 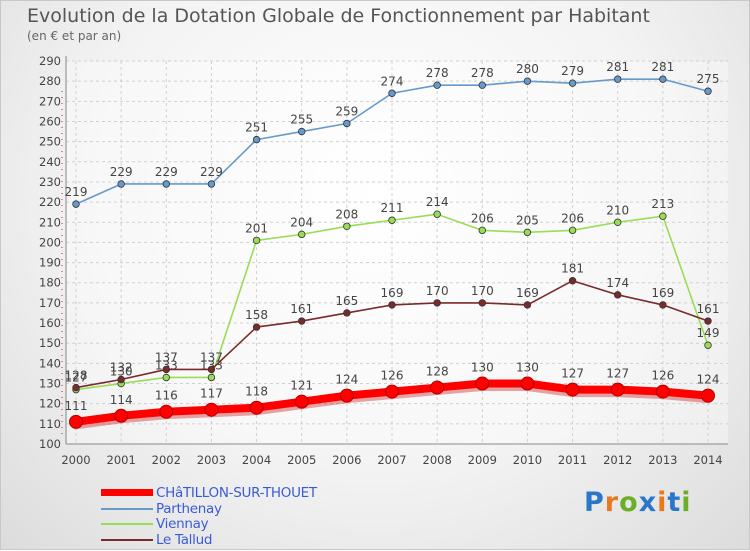 I want to click on x-tick-label: 2009, so click(x=482, y=460).